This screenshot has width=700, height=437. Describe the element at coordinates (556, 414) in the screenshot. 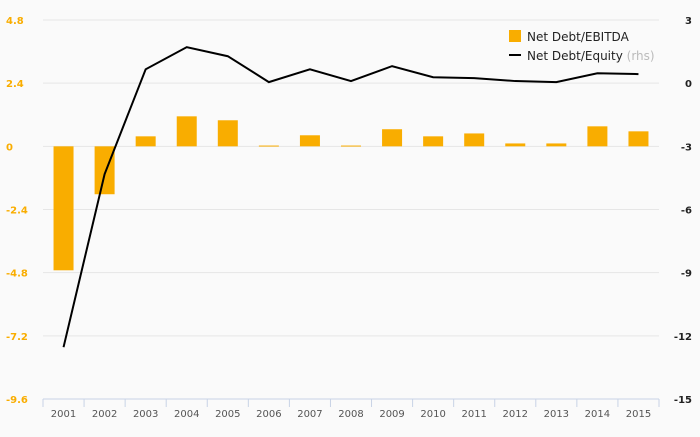

I see `x-tick-label: 2013` at that location.